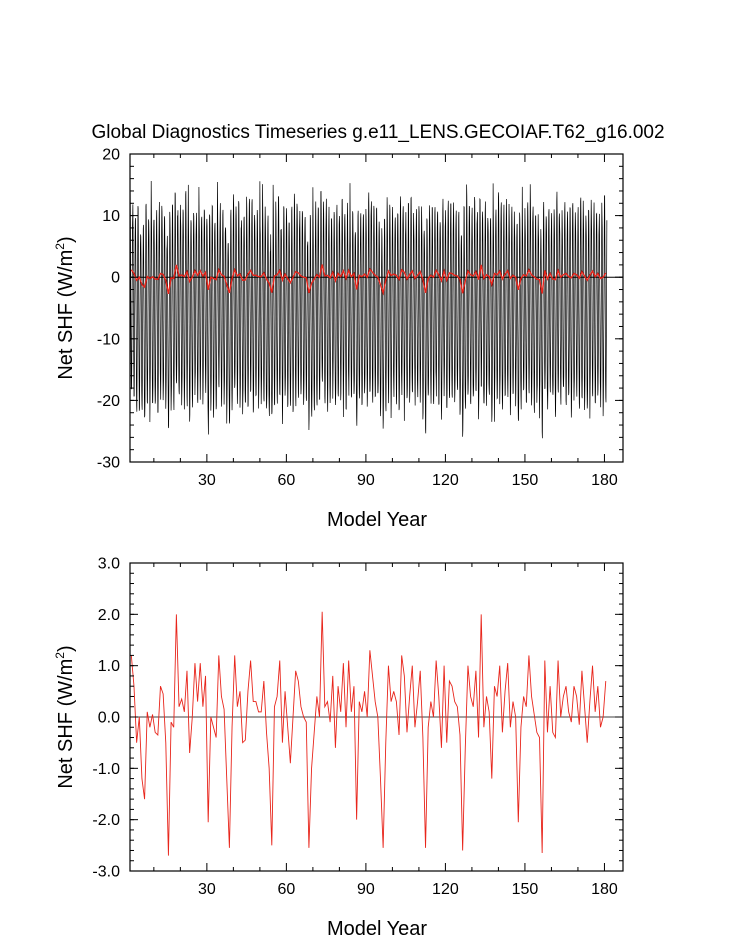 This screenshot has height=945, width=733. Describe the element at coordinates (109, 615) in the screenshot. I see `bottom-y-tick-label: 2.0` at that location.